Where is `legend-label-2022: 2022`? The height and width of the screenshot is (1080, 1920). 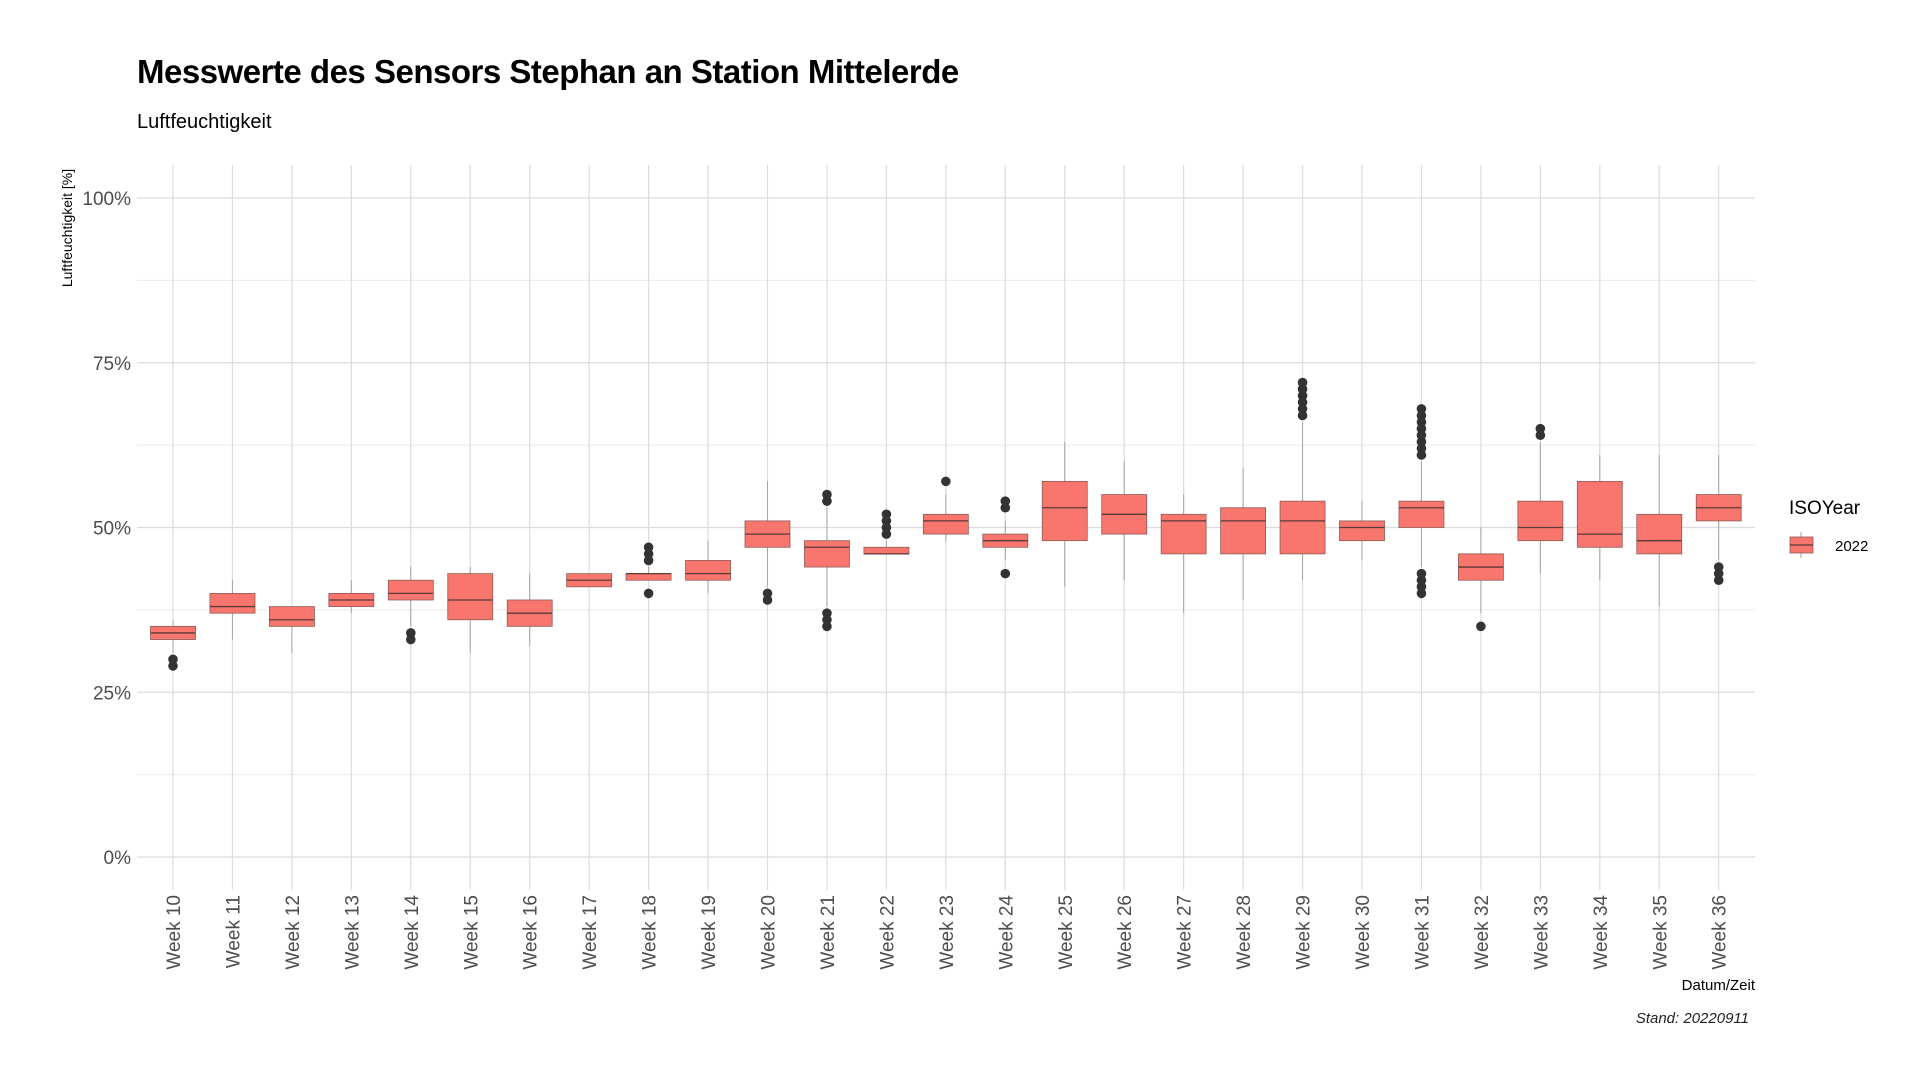 legend-label-2022: 2022 is located at coordinates (1851, 546).